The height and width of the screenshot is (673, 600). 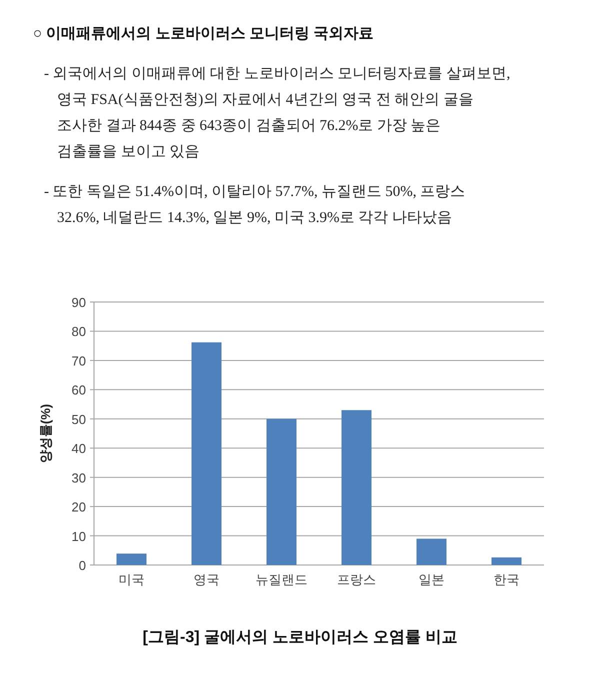 What do you see at coordinates (131, 579) in the screenshot?
I see `x-tick-label: 미국` at bounding box center [131, 579].